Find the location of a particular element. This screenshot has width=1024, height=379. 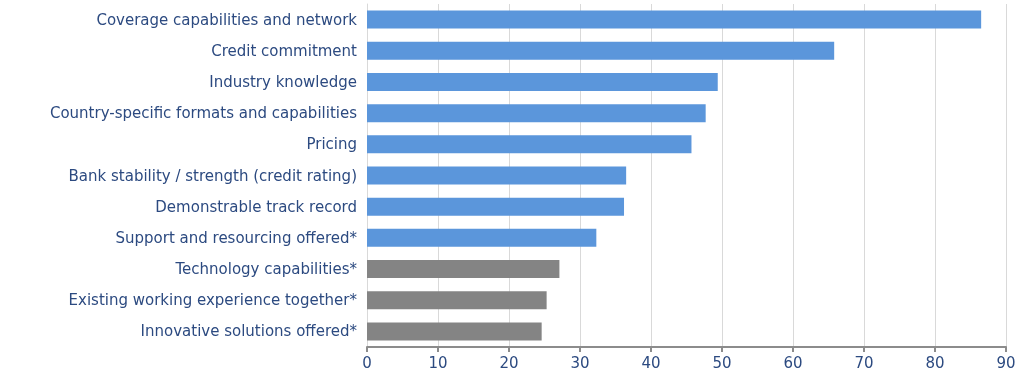

x-tick-label: 20 is located at coordinates (509, 362).